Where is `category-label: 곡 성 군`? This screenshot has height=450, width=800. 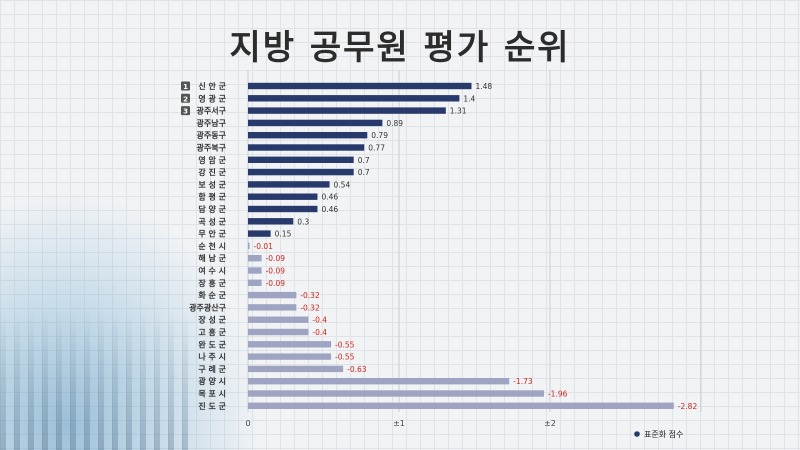 category-label: 곡 성 군 is located at coordinates (212, 221).